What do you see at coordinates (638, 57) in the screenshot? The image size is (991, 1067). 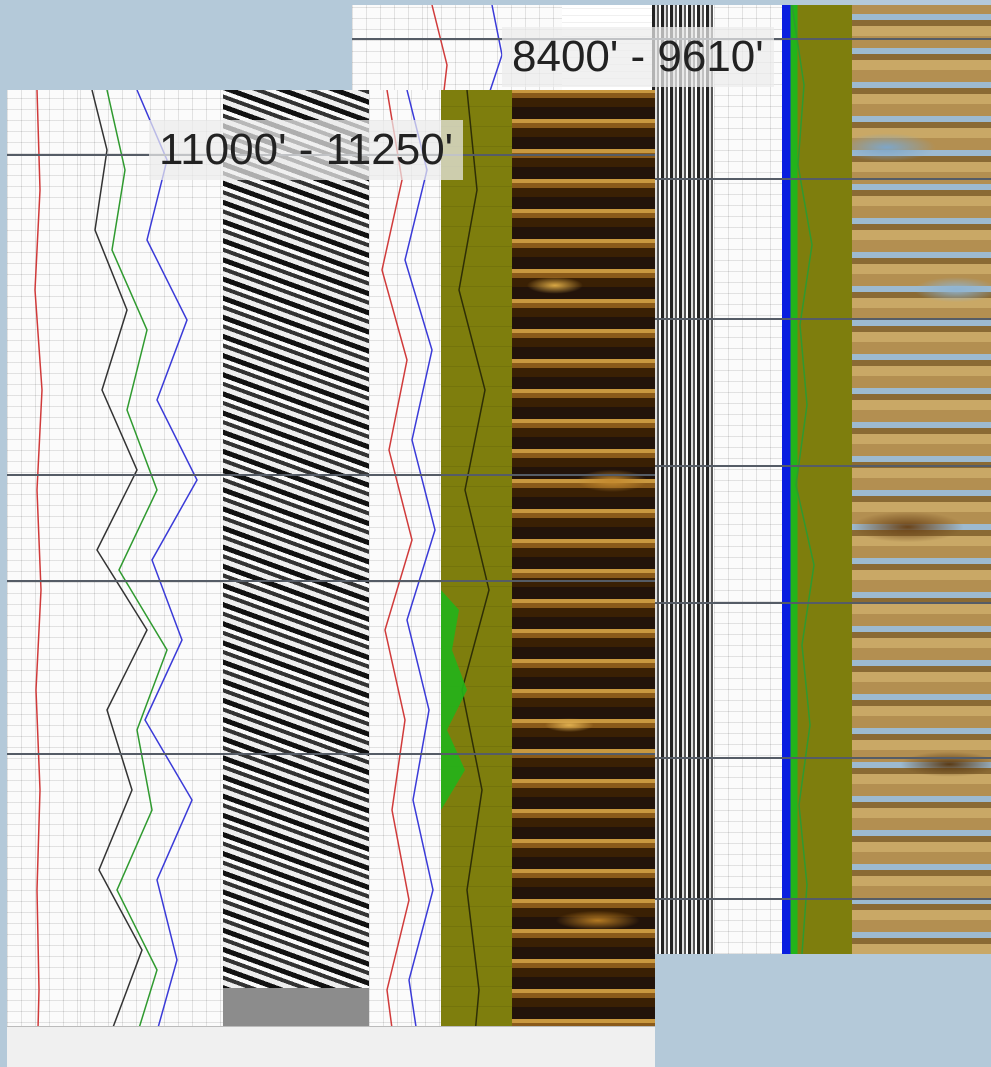 I see `depth-range-label: 8400' - 9610'` at bounding box center [638, 57].